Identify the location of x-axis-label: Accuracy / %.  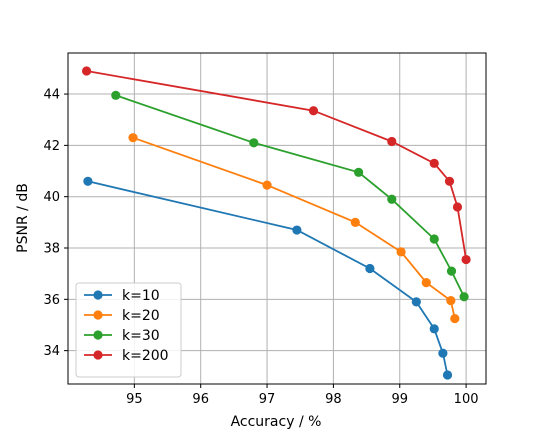
(276, 422).